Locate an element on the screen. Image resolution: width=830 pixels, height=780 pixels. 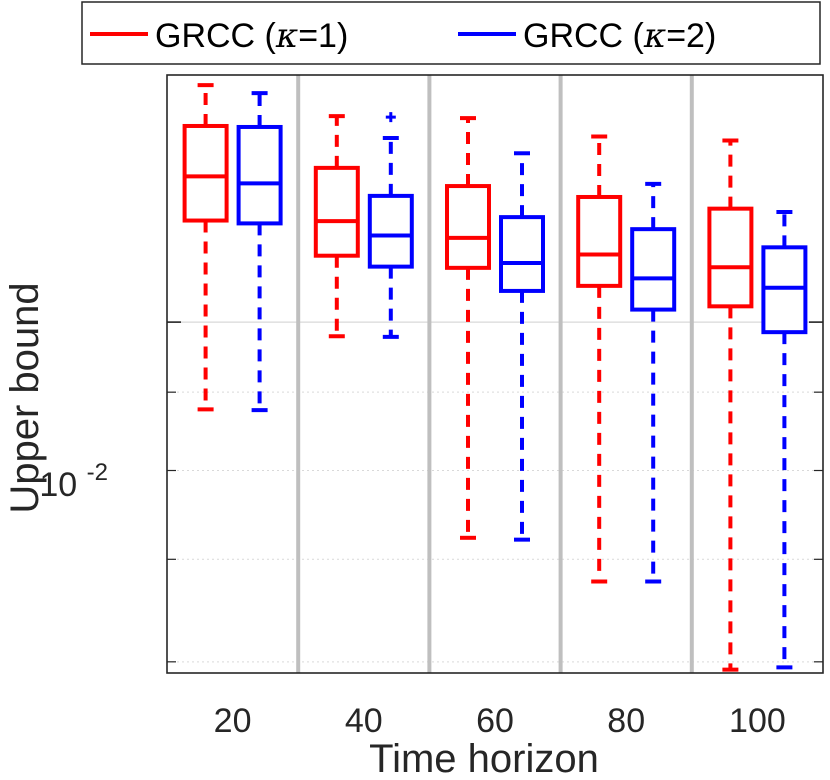
x-tick-label: 80 is located at coordinates (626, 721).